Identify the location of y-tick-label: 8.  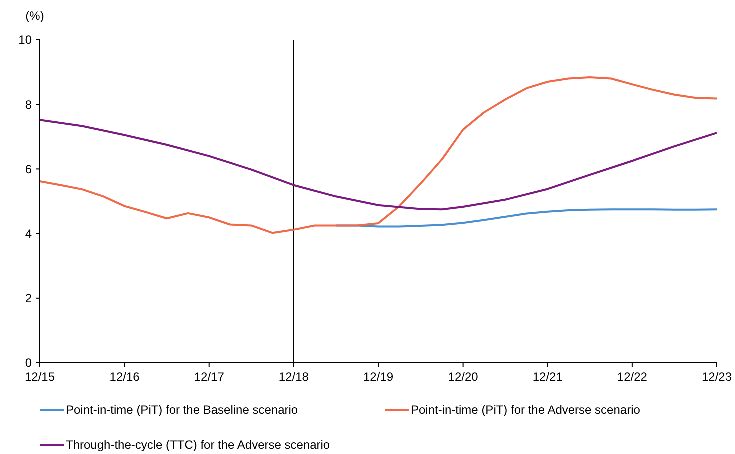
(28, 105).